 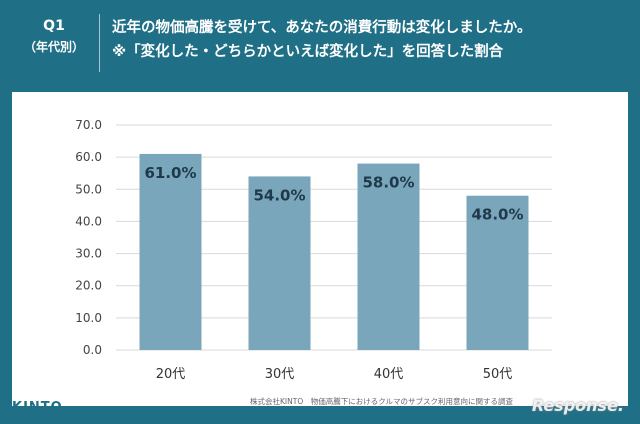 I want to click on y-tick-label: 0.0, so click(x=92, y=350).